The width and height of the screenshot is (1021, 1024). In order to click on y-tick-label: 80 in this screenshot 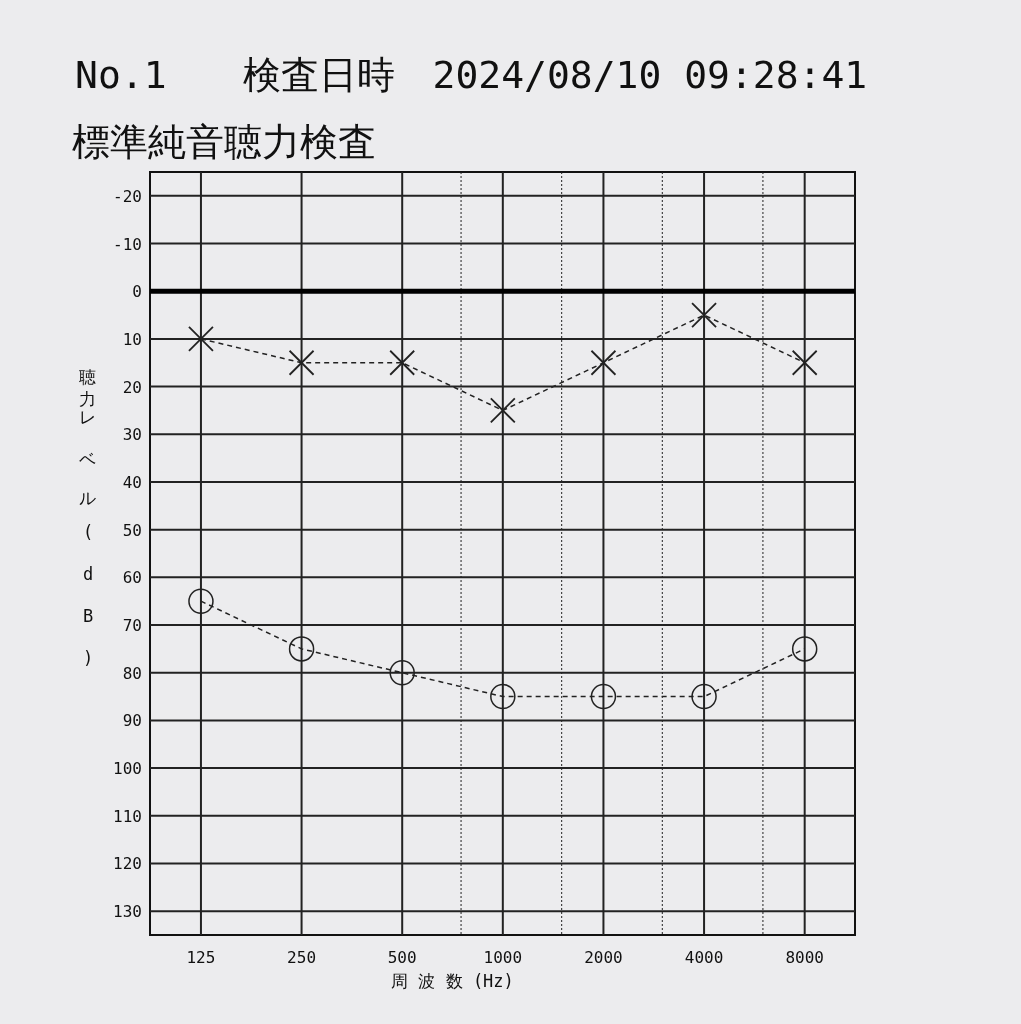, I will do `click(132, 673)`.